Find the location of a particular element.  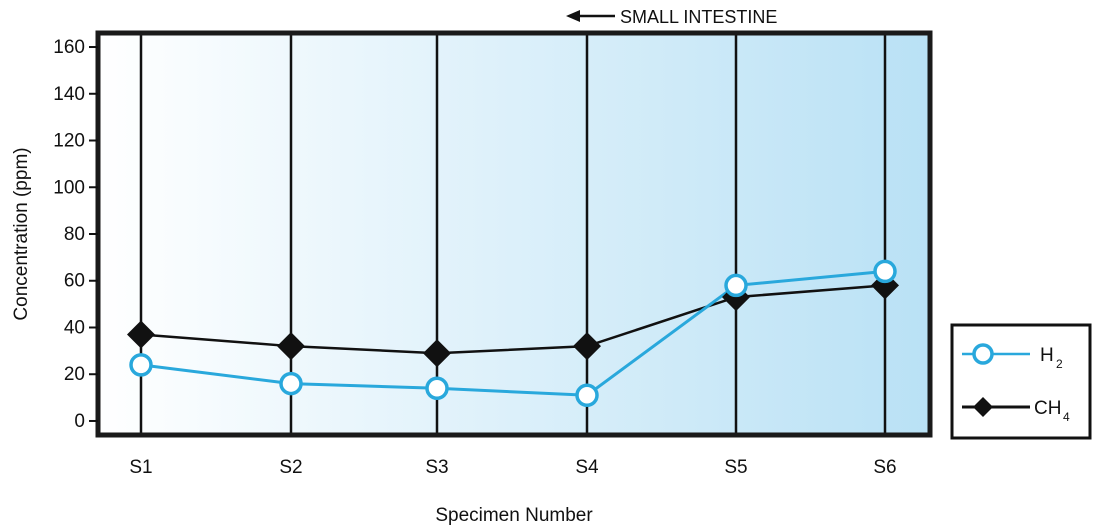

x-tick-label: S2 is located at coordinates (290, 467).